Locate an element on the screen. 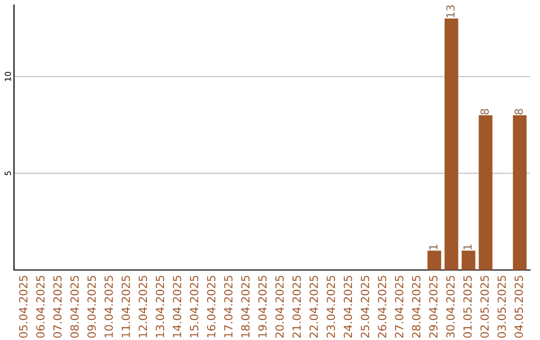 This screenshot has width=540, height=340. x-tick-label: 06.04.2025 is located at coordinates (40, 307).